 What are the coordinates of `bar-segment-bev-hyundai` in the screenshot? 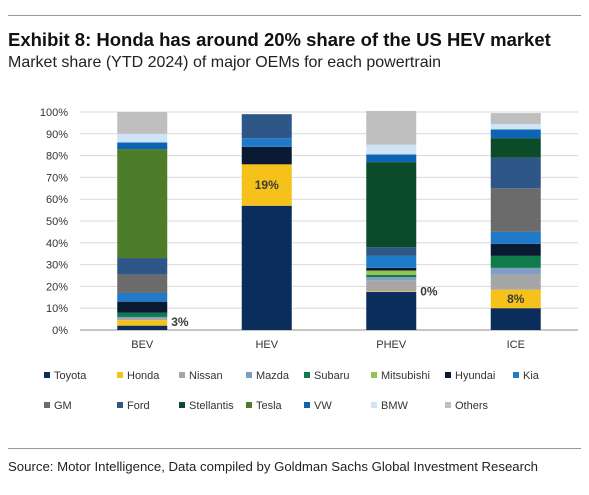 It's located at (142, 307).